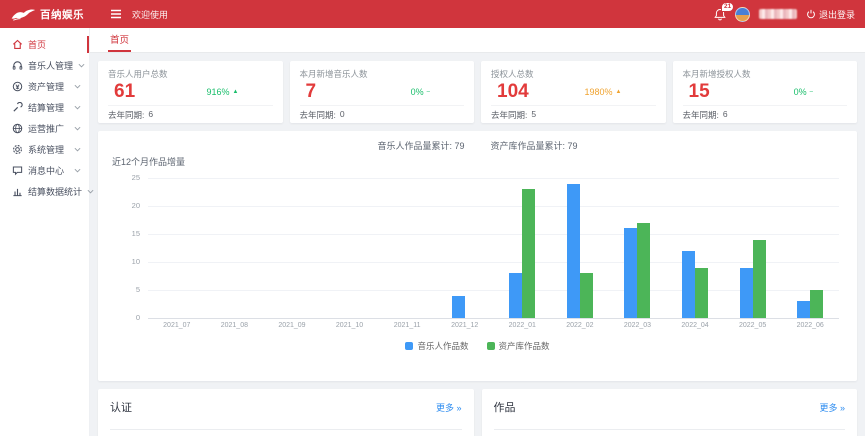  I want to click on sidebar-item-settlement-management: 结算管理, so click(44, 107).